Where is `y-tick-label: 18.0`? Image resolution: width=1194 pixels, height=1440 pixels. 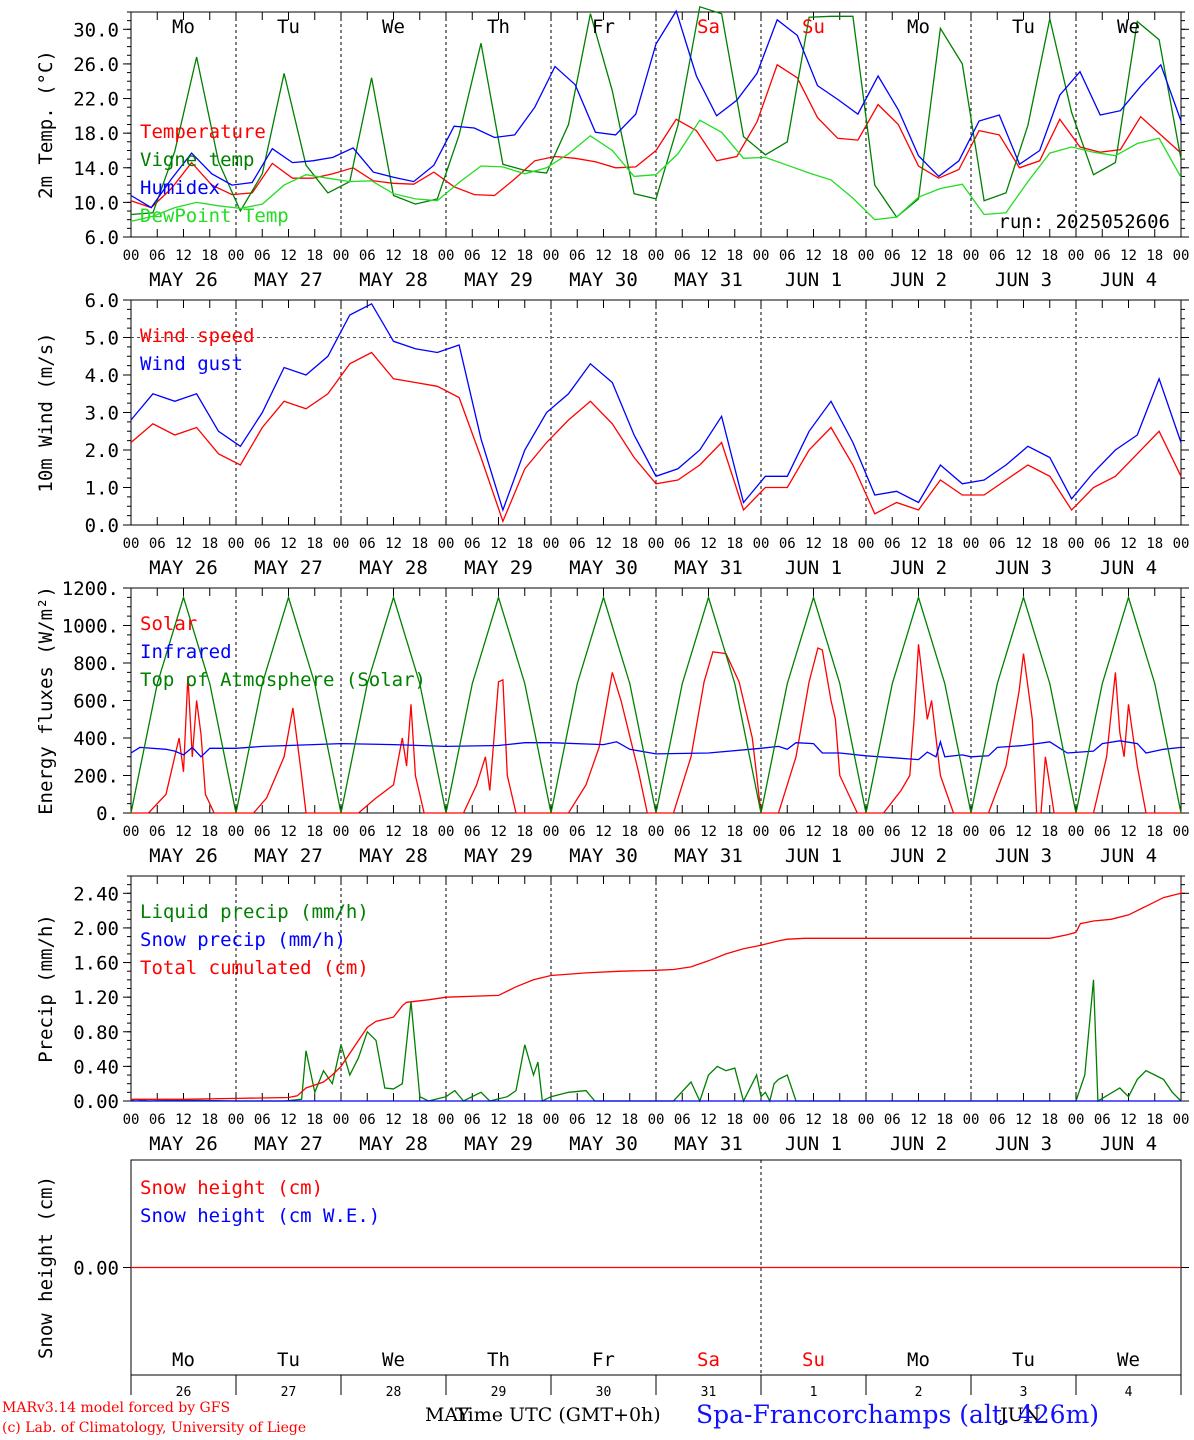 y-tick-label: 18.0 is located at coordinates (96, 134).